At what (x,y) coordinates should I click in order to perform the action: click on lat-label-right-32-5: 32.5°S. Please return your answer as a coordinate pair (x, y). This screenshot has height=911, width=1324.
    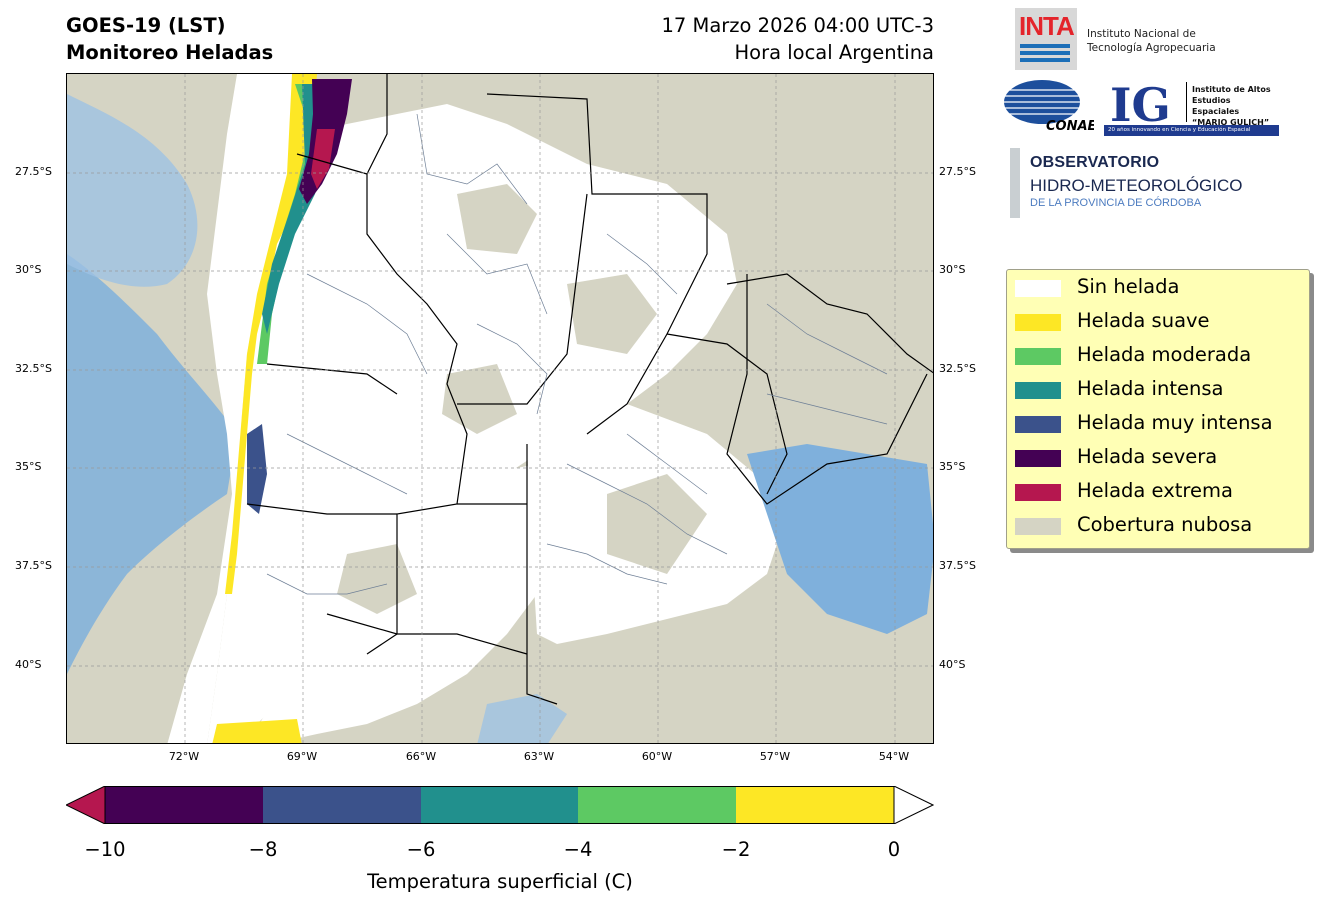
    Looking at the image, I should click on (957, 368).